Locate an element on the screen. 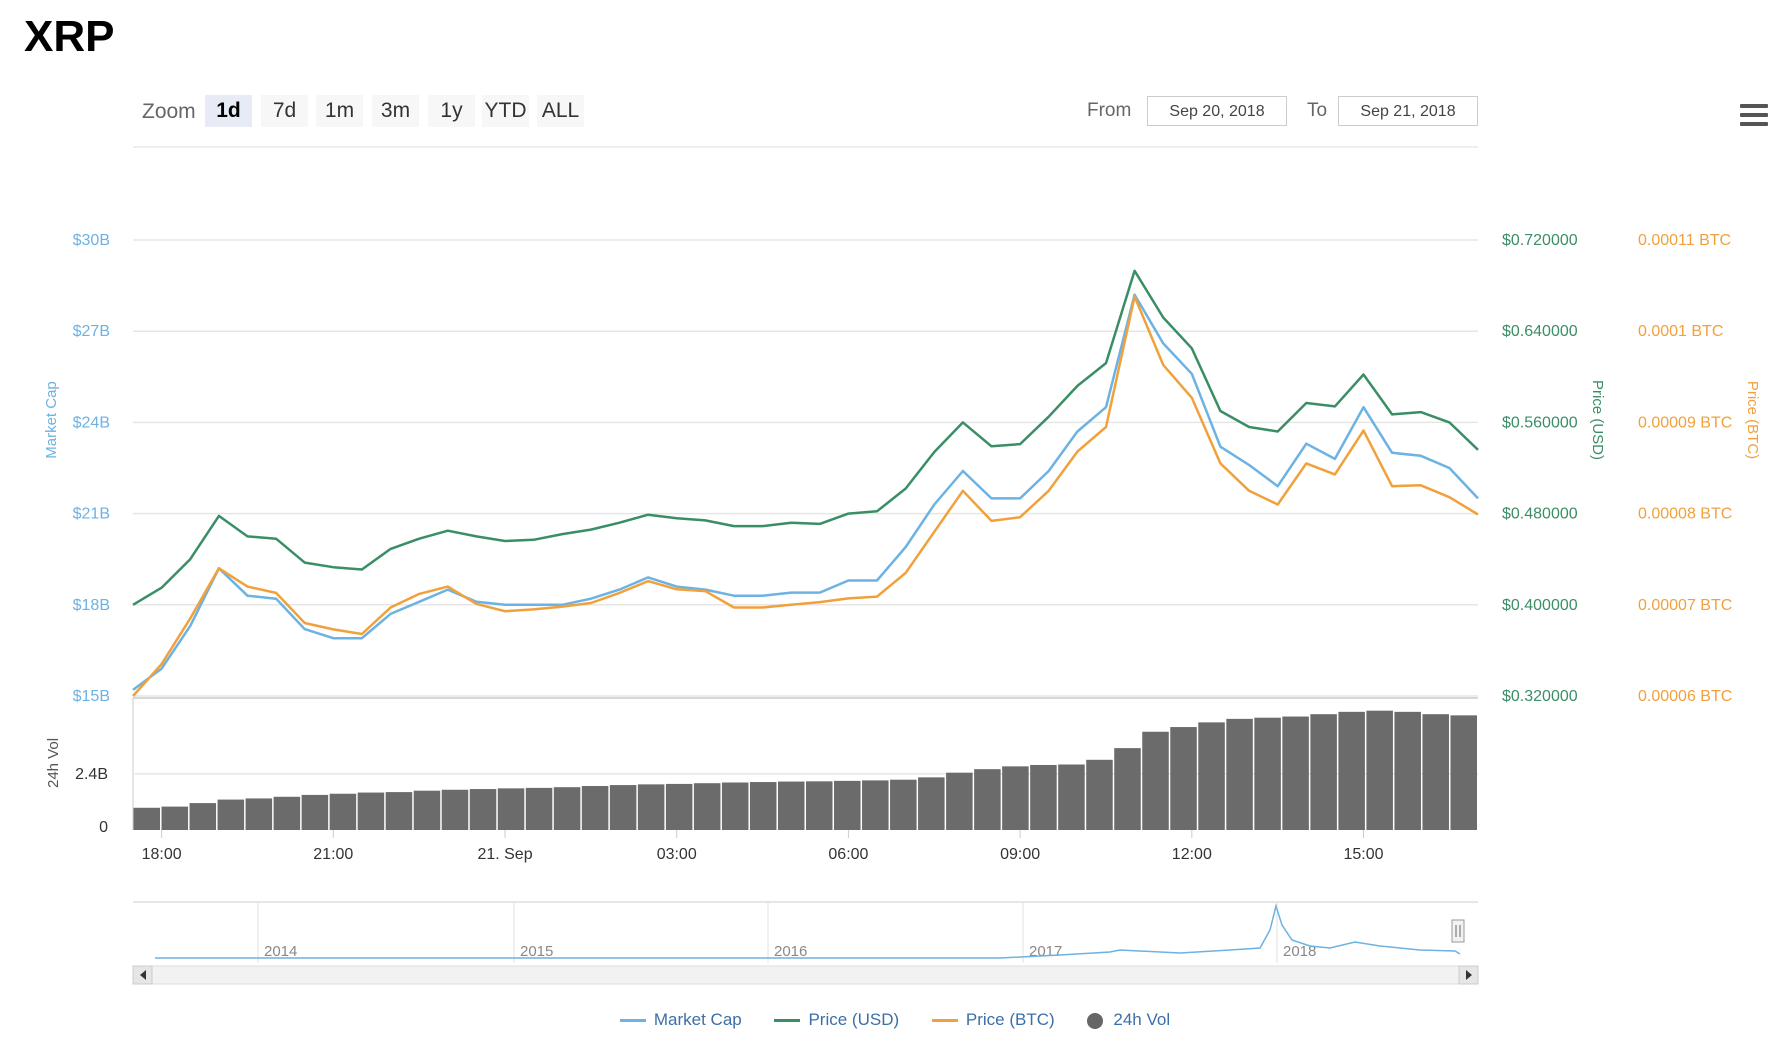 Image resolution: width=1790 pixels, height=1062 pixels. zoom-button-1m: 1m is located at coordinates (339, 111).